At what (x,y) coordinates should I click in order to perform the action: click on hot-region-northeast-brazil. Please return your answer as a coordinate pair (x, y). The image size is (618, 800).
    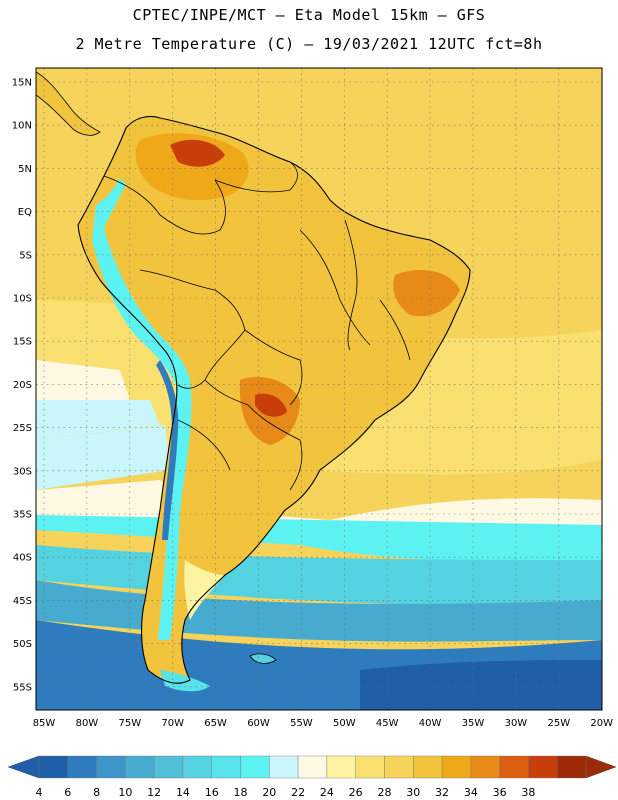
    Looking at the image, I should click on (426, 293).